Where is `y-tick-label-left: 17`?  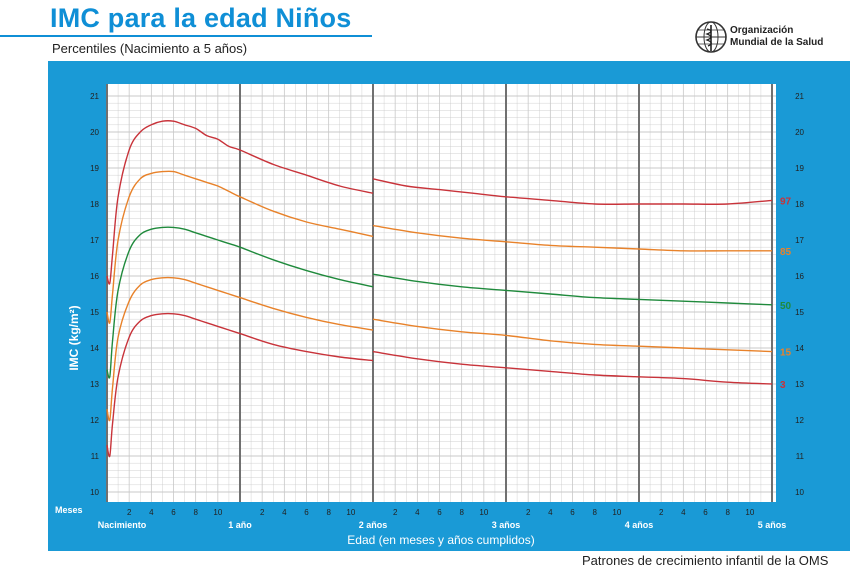
y-tick-label-left: 17 is located at coordinates (94, 240).